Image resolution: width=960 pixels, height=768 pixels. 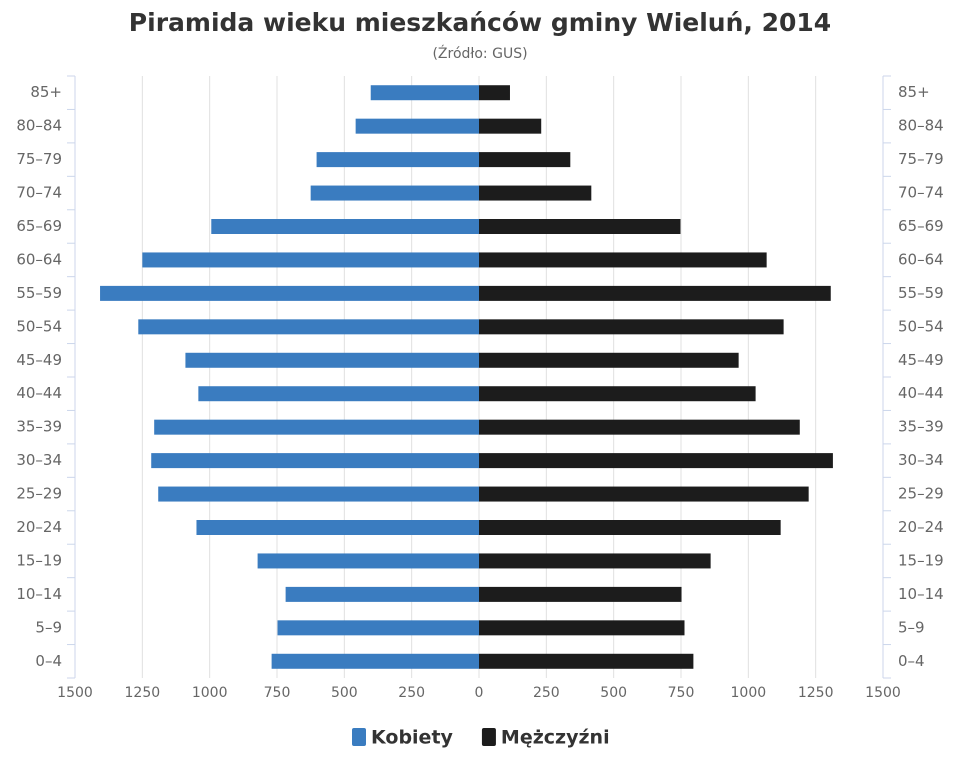 I want to click on legend-label: Mężczyźni, so click(x=555, y=738).